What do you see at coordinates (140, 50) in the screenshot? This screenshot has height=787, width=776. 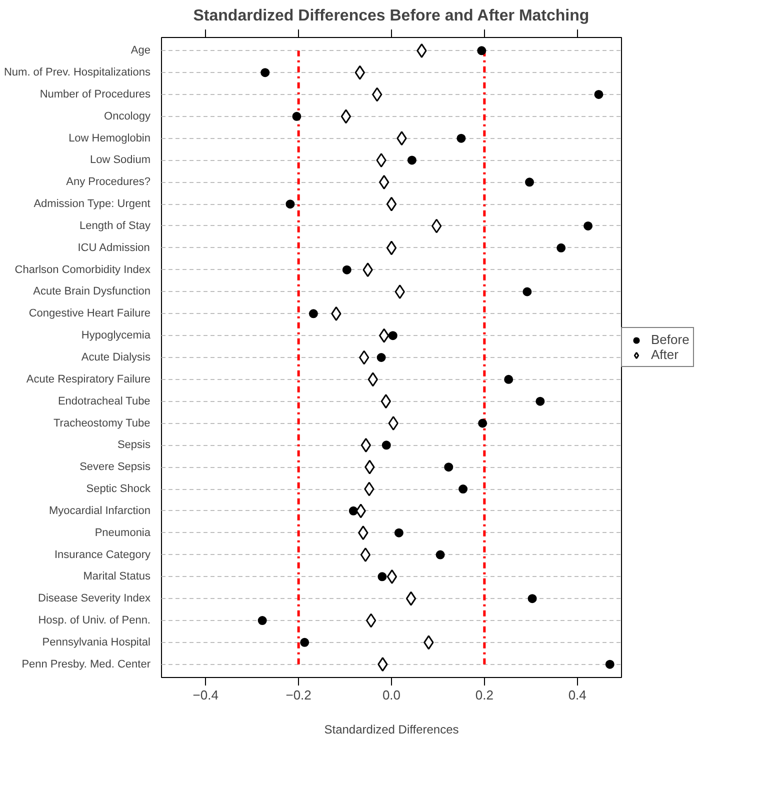 I see `y-tick-label: Age` at bounding box center [140, 50].